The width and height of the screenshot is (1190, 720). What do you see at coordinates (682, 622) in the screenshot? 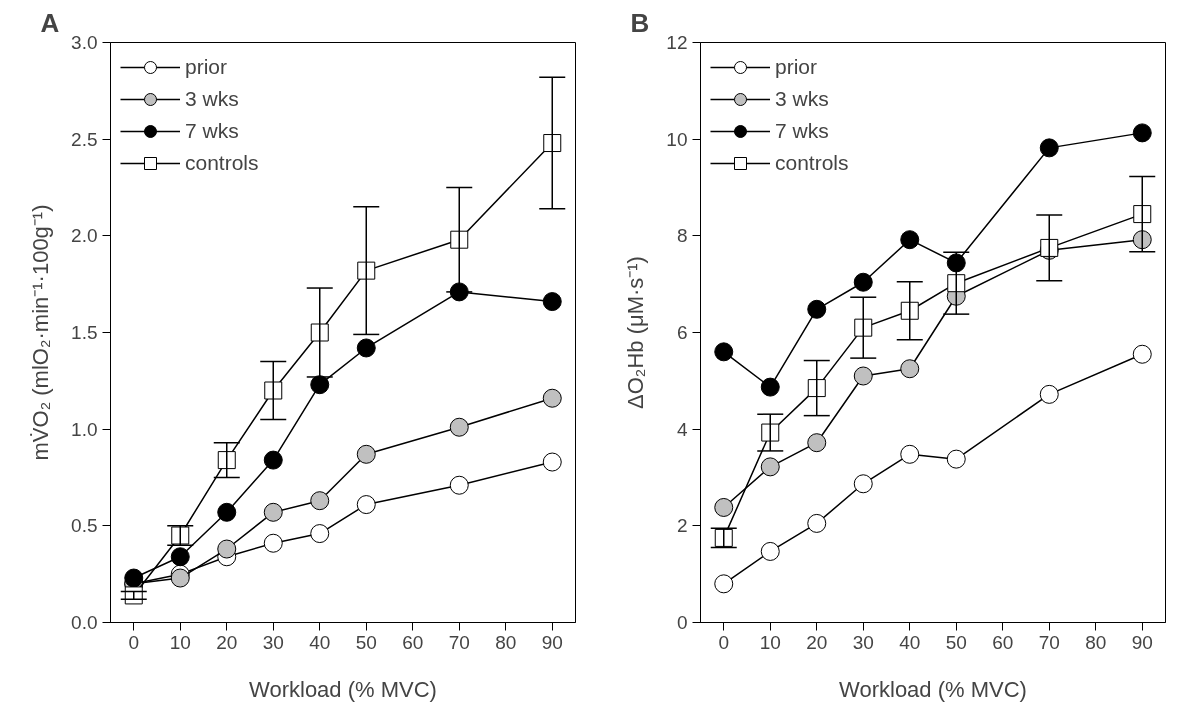
I see `y-tick-label: 0` at bounding box center [682, 622].